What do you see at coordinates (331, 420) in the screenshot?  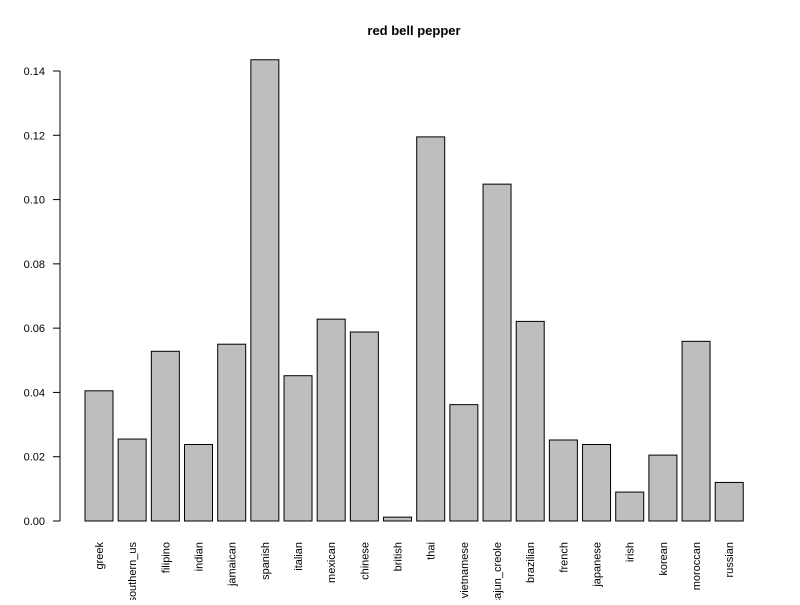 I see `bar-mexican` at bounding box center [331, 420].